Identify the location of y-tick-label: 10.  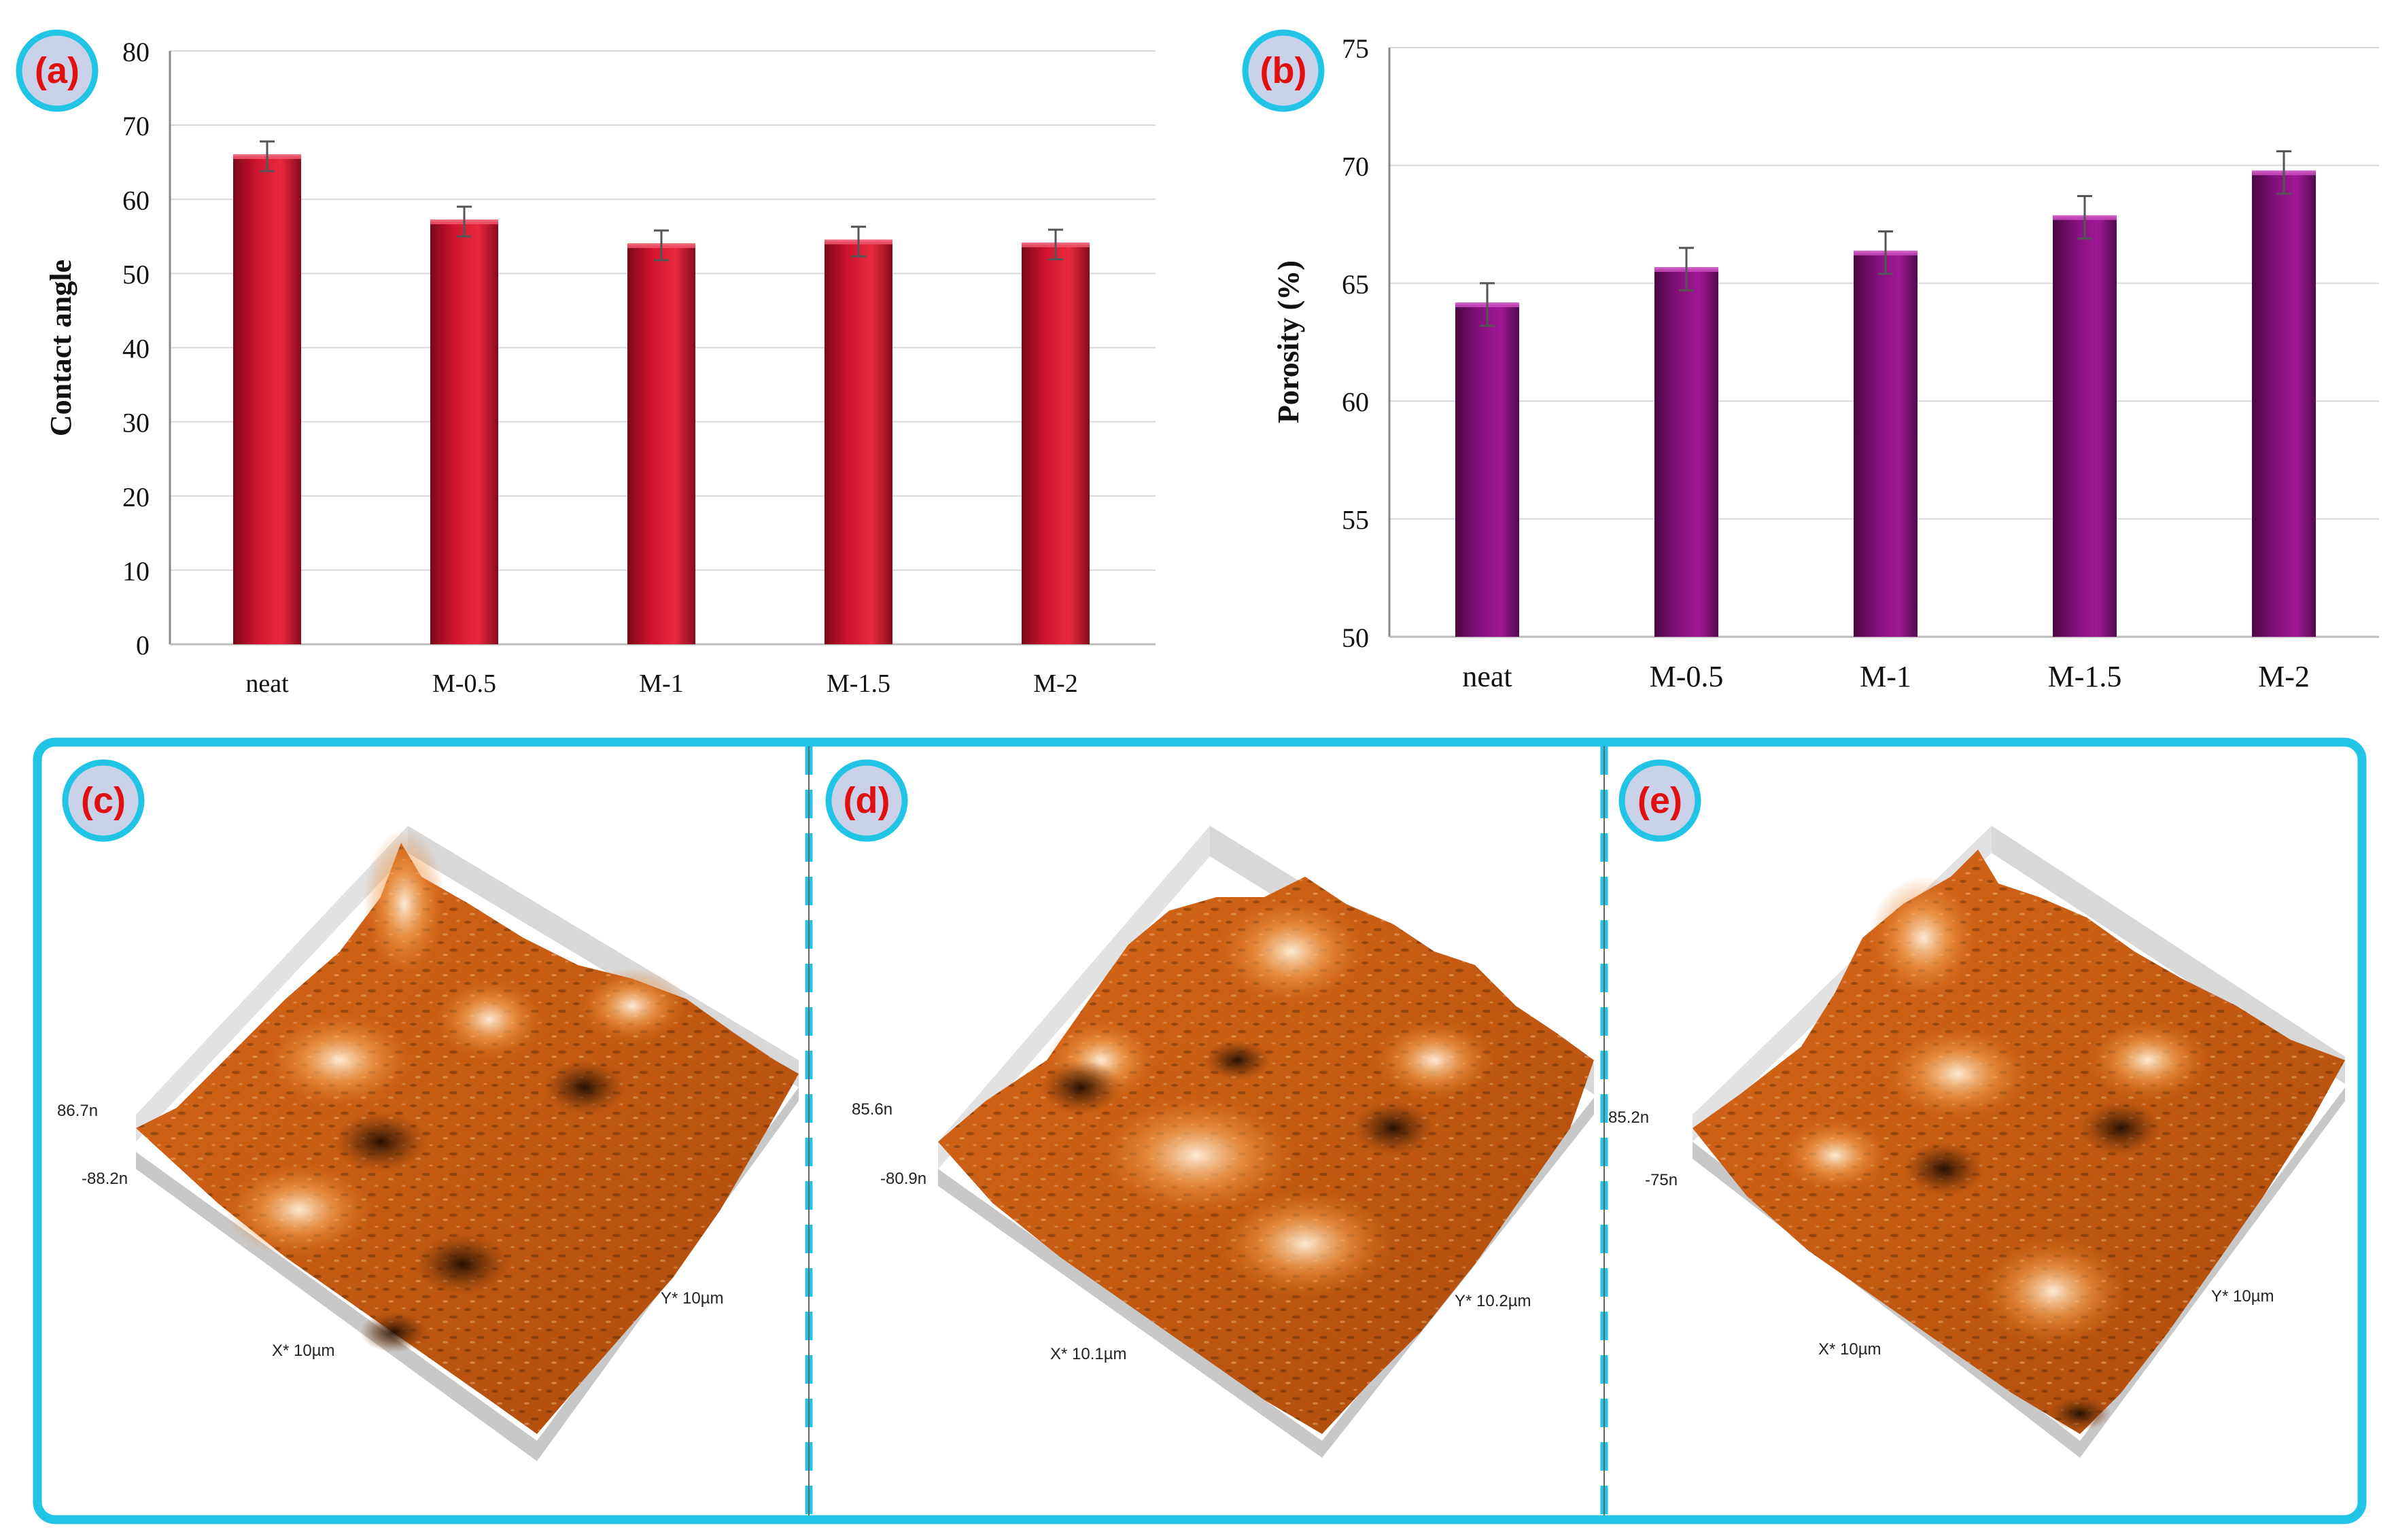
(136, 571).